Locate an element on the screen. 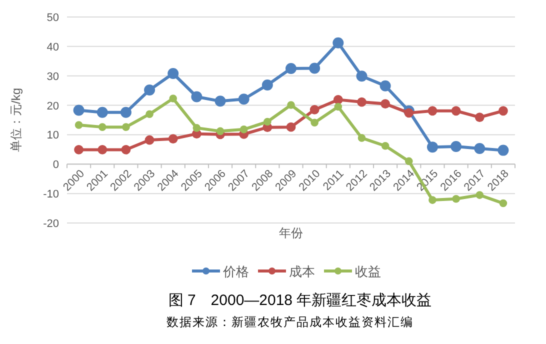 The width and height of the screenshot is (546, 344). legend-label: 收益 is located at coordinates (368, 271).